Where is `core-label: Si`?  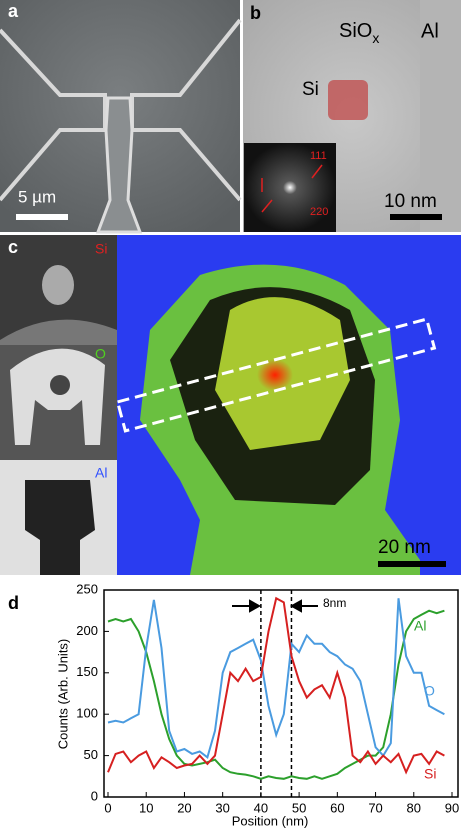 core-label: Si is located at coordinates (310, 89).